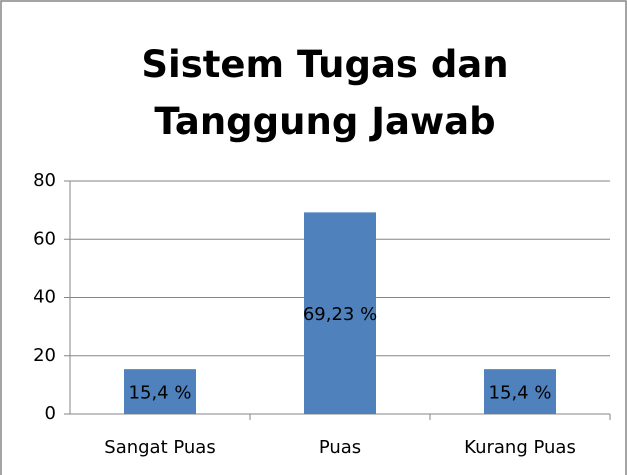 The width and height of the screenshot is (627, 475). Describe the element at coordinates (325, 93) in the screenshot. I see `chart-title: Sistem Tugas dan Tanggung Jawab` at that location.